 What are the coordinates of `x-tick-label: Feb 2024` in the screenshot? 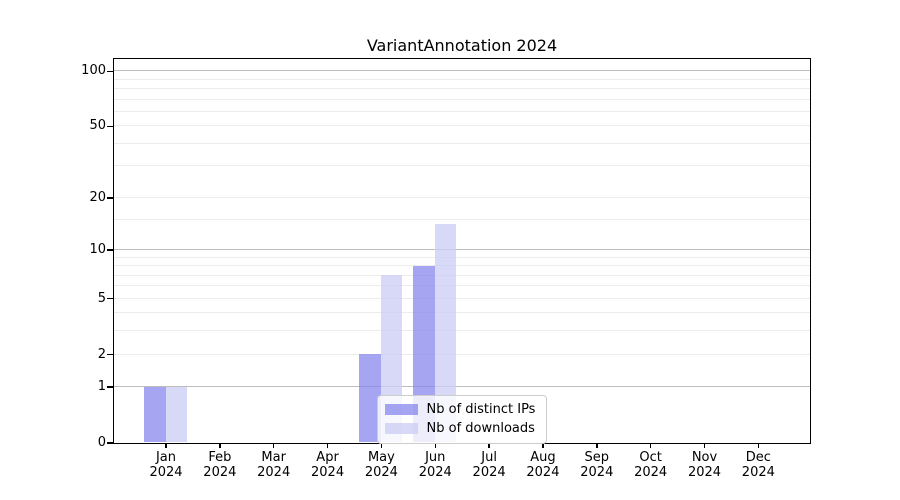 It's located at (220, 465).